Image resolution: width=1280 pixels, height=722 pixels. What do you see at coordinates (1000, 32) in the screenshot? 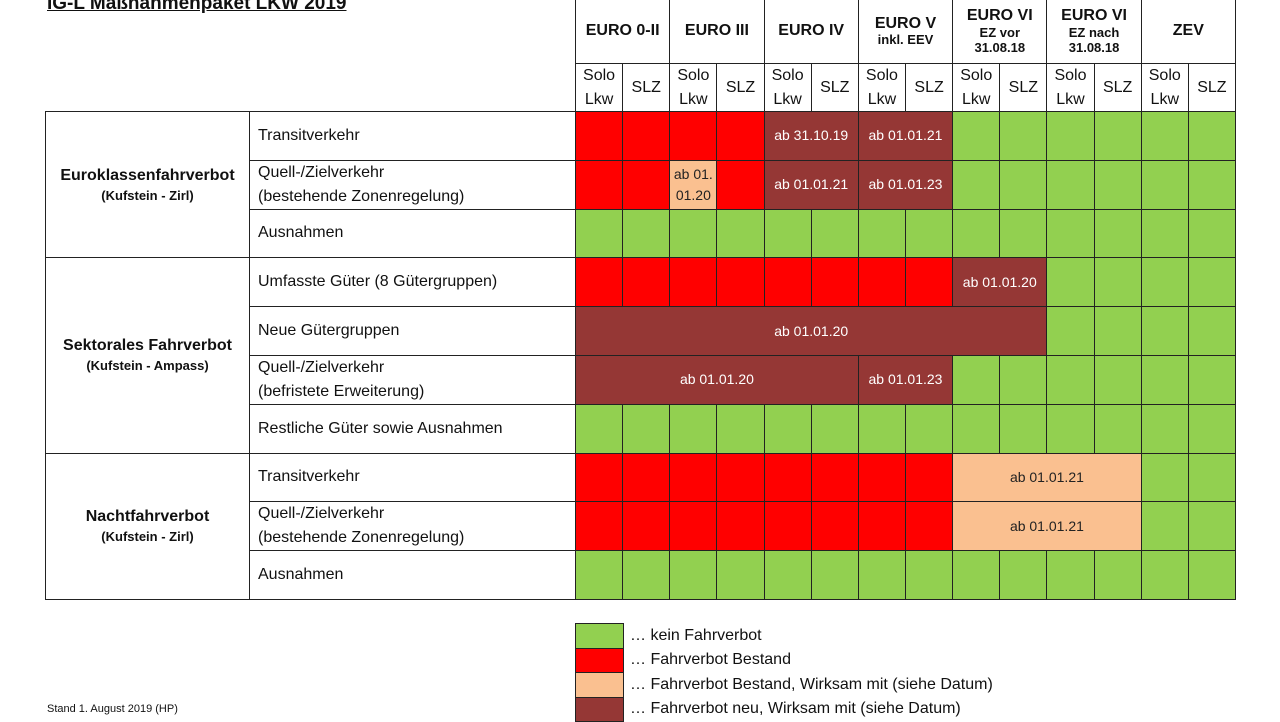
I see `column-note: EZ vor` at bounding box center [1000, 32].